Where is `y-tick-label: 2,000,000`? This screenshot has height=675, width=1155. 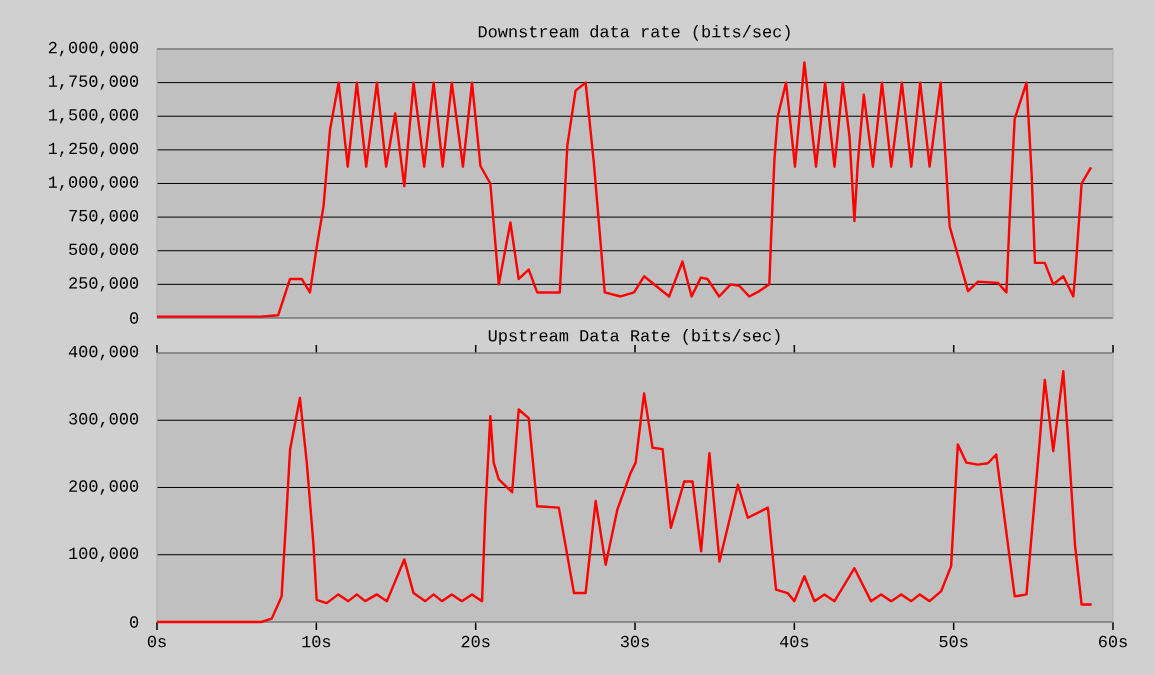 y-tick-label: 2,000,000 is located at coordinates (93, 49).